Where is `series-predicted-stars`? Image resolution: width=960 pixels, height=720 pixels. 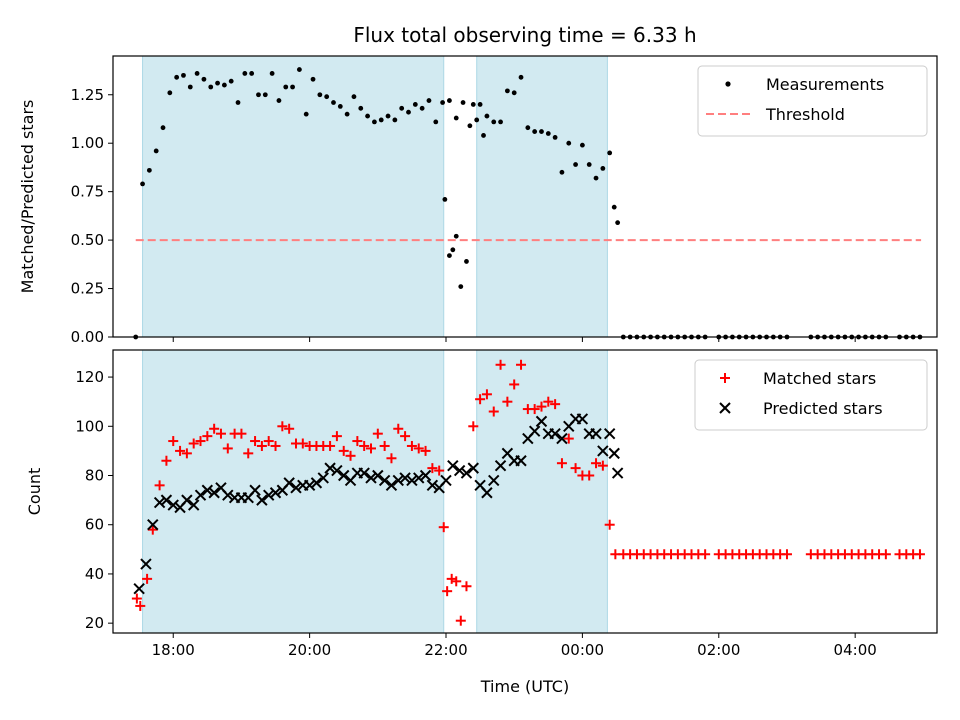
series-predicted-stars is located at coordinates (378, 504).